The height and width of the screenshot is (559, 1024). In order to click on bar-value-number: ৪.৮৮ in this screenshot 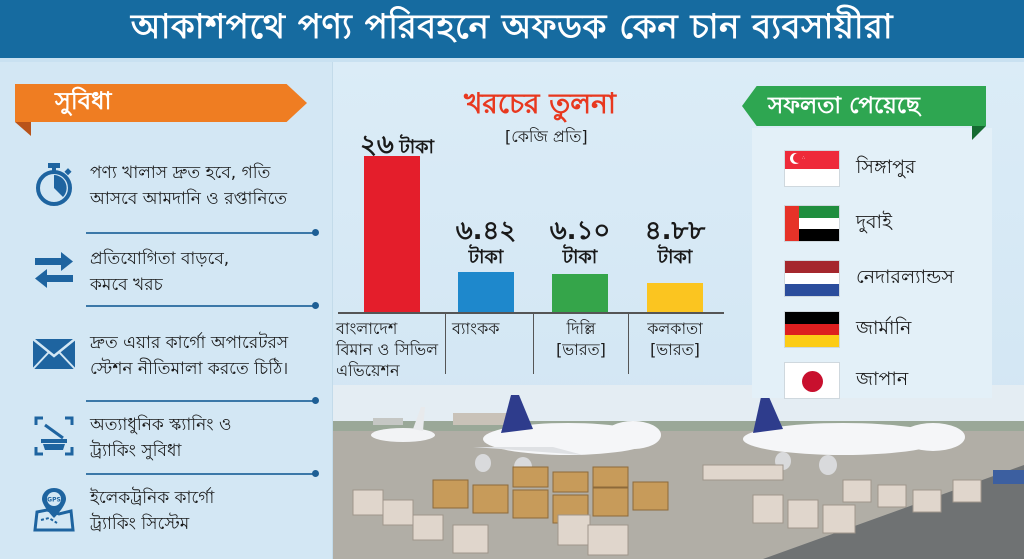, I will do `click(675, 231)`.